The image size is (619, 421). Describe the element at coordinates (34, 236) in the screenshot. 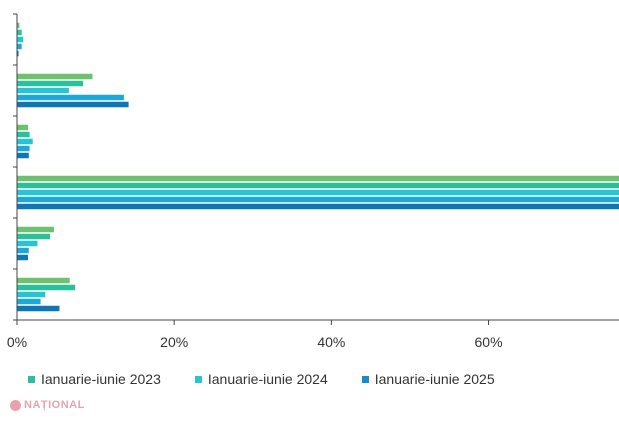

I see `bar-cat4-series1` at that location.